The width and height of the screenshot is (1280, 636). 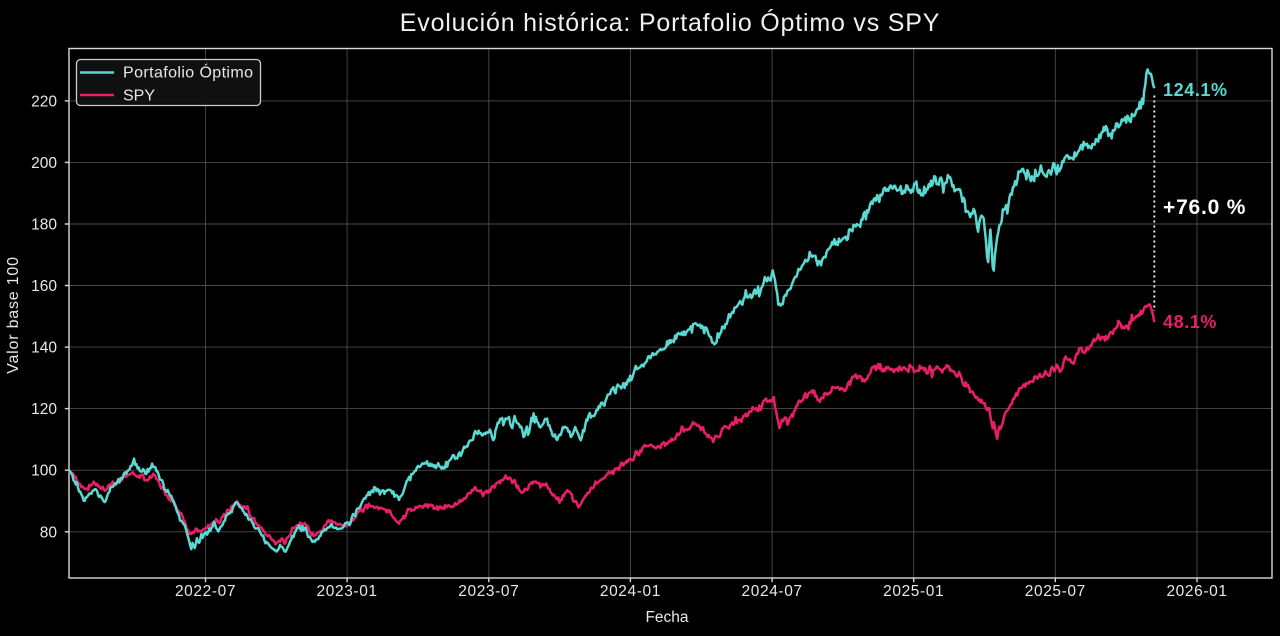 What do you see at coordinates (44, 348) in the screenshot?
I see `svg-text: 140` at bounding box center [44, 348].